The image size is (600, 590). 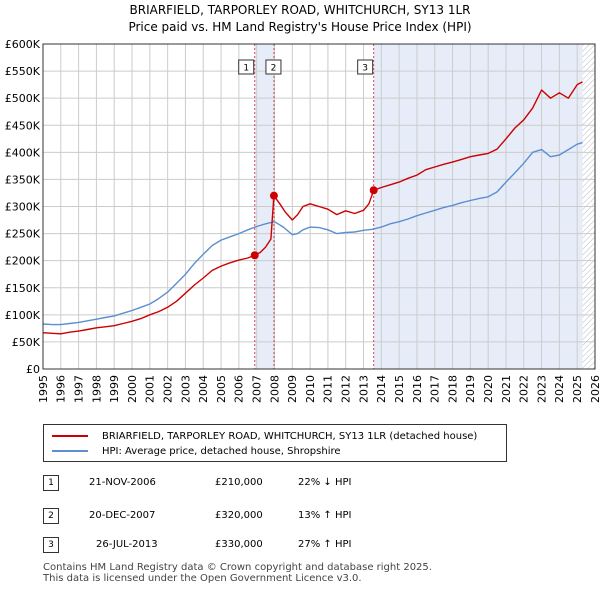 What do you see at coordinates (594, 389) in the screenshot?
I see `x-tick-label: 2026` at bounding box center [594, 389].